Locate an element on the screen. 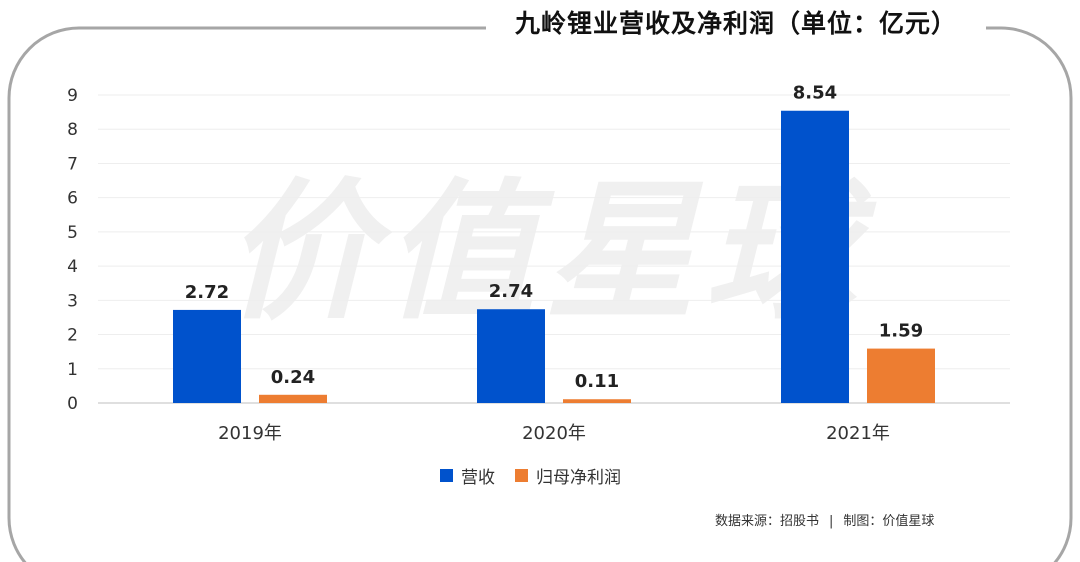  y-tick-label: 2 is located at coordinates (72, 336).